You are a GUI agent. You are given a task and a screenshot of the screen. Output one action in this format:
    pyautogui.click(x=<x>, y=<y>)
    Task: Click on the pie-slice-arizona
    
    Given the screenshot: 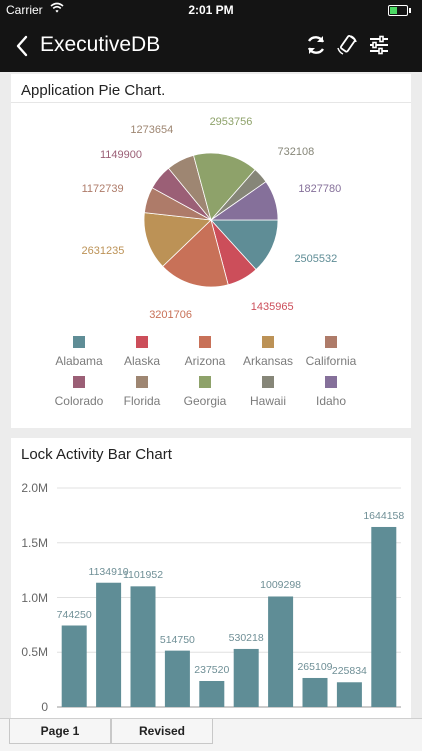 What is the action you would take?
    pyautogui.click(x=195, y=253)
    